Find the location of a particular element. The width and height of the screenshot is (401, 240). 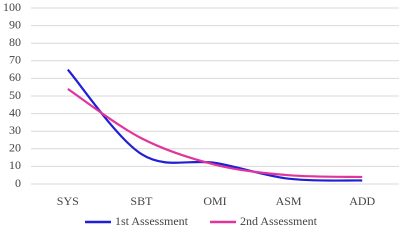

y-tick-label: 100 is located at coordinates (12, 7).